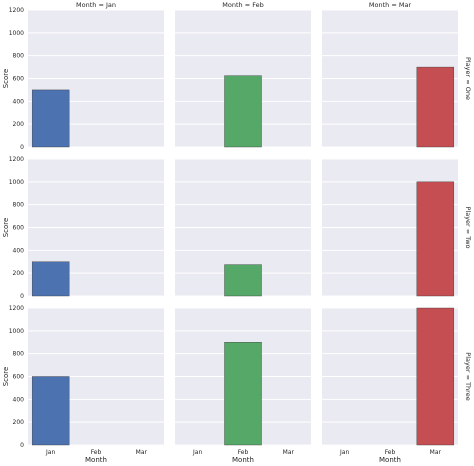  I want to click on facet-panel-r1-c1, so click(96, 78).